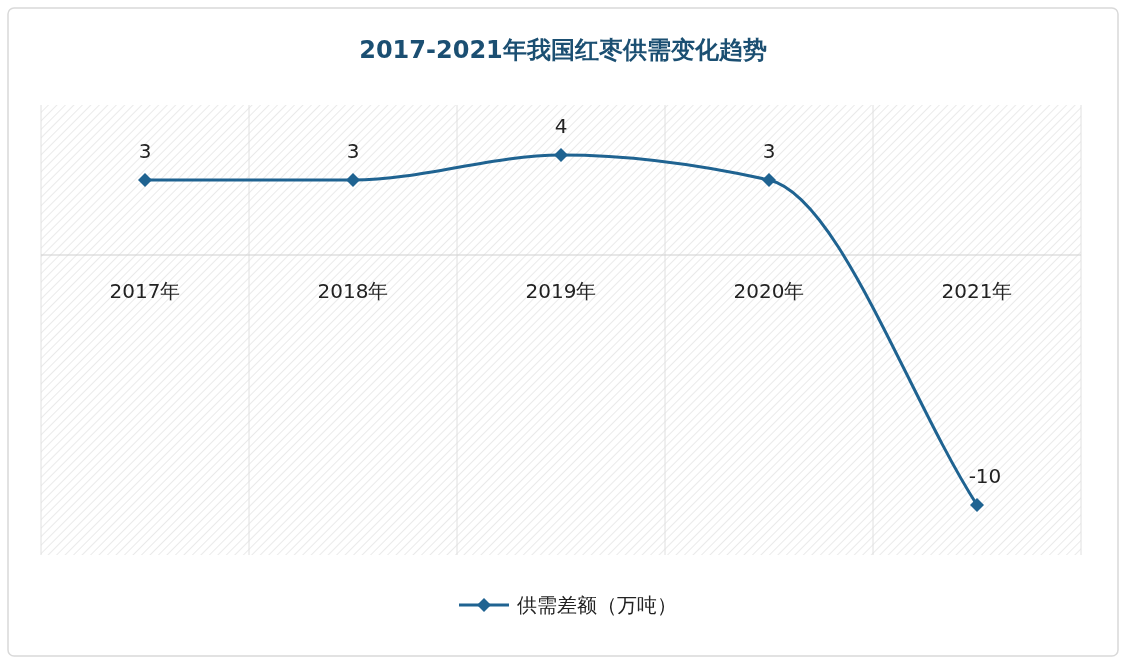  I want to click on data-label: -10, so click(985, 476).